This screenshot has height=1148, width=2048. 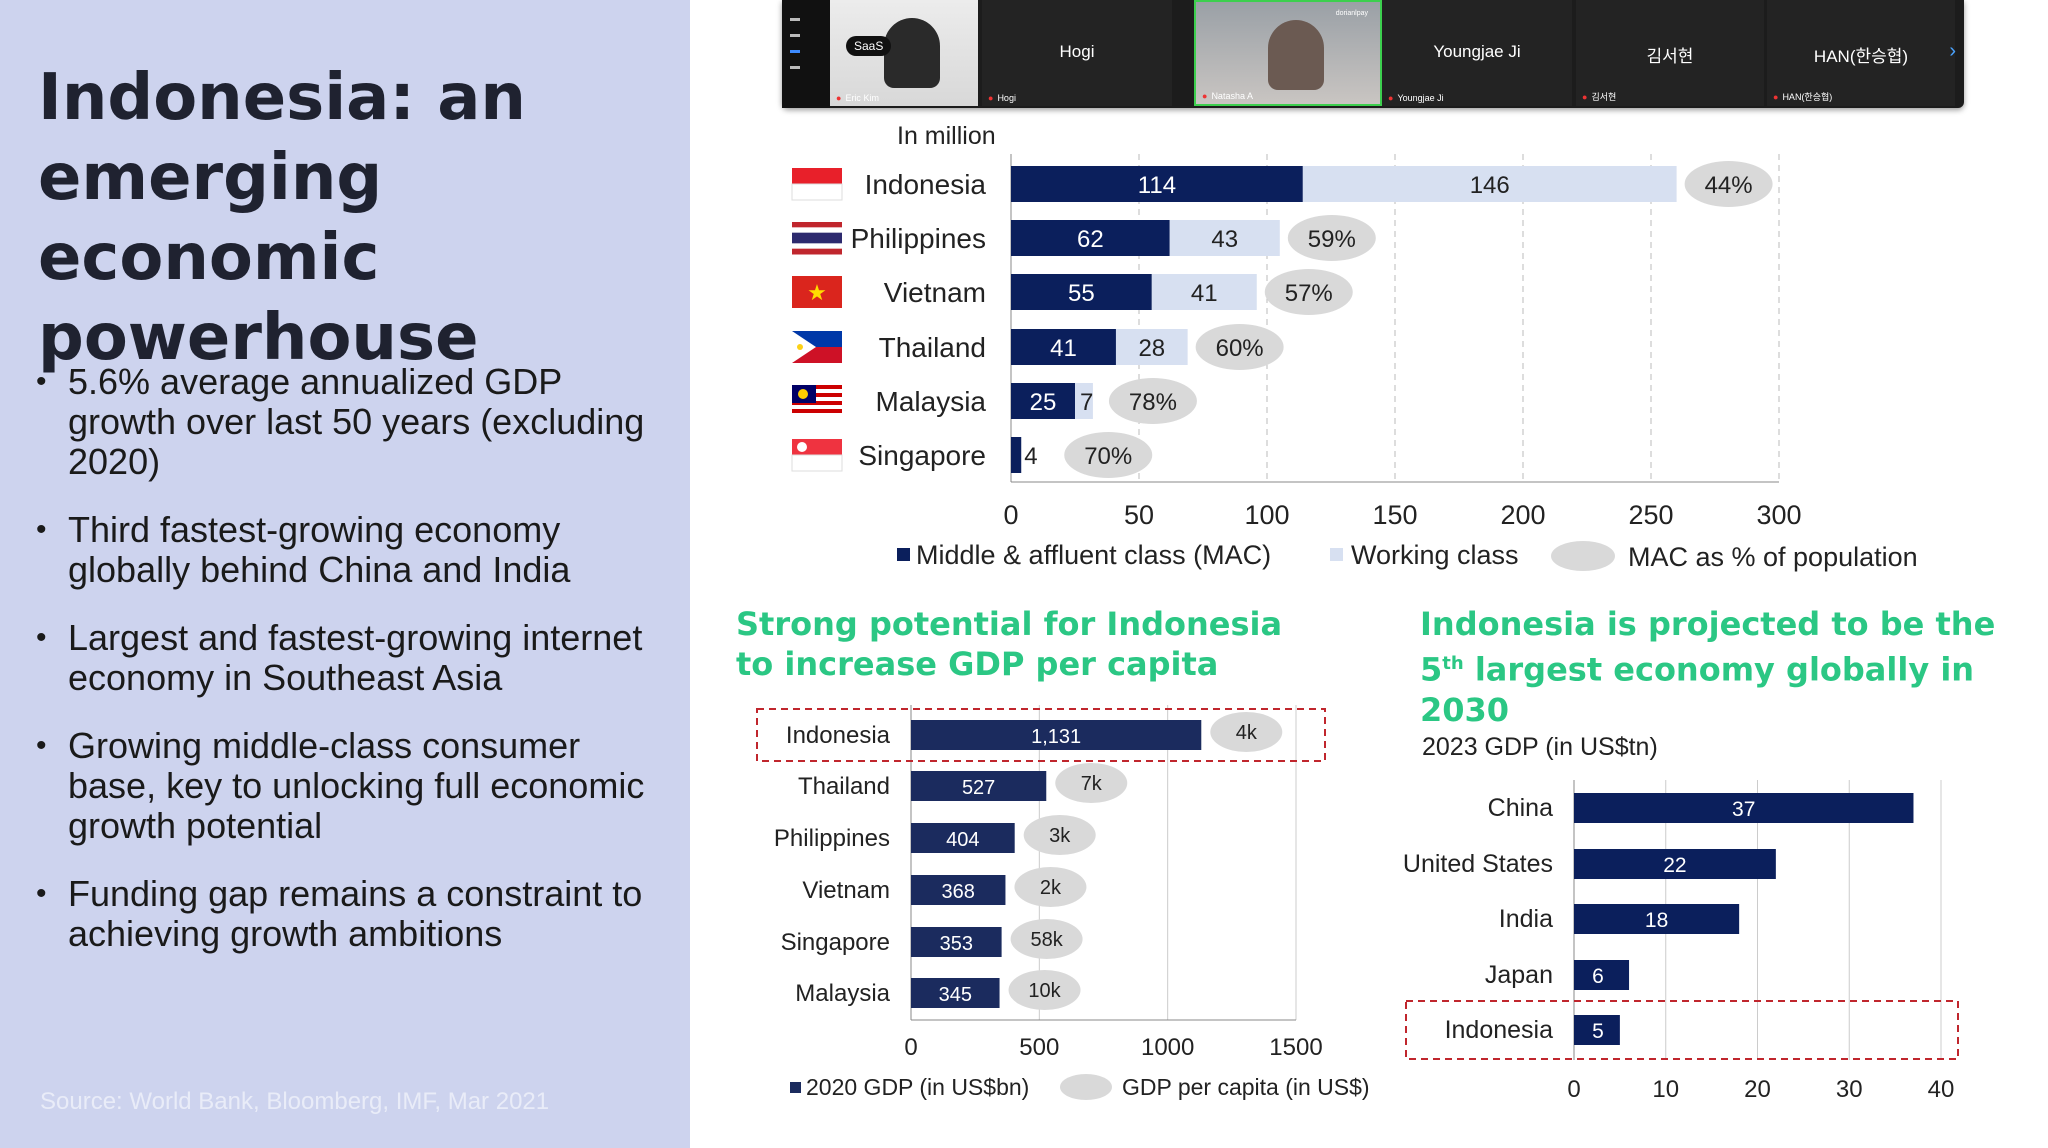 What do you see at coordinates (1167, 1047) in the screenshot?
I see `x-tick-label: 1000` at bounding box center [1167, 1047].